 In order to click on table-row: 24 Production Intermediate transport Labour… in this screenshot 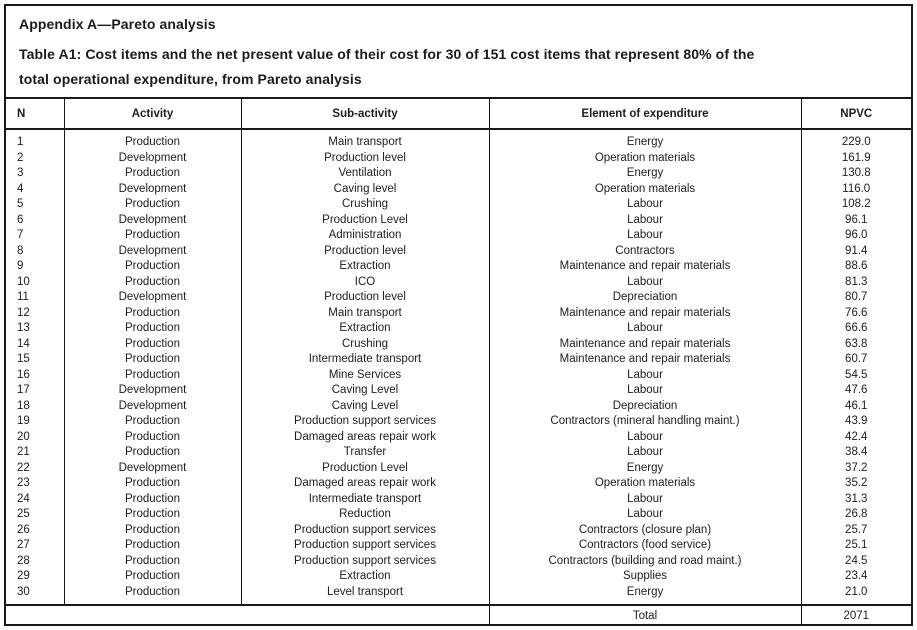, I will do `click(458, 499)`.